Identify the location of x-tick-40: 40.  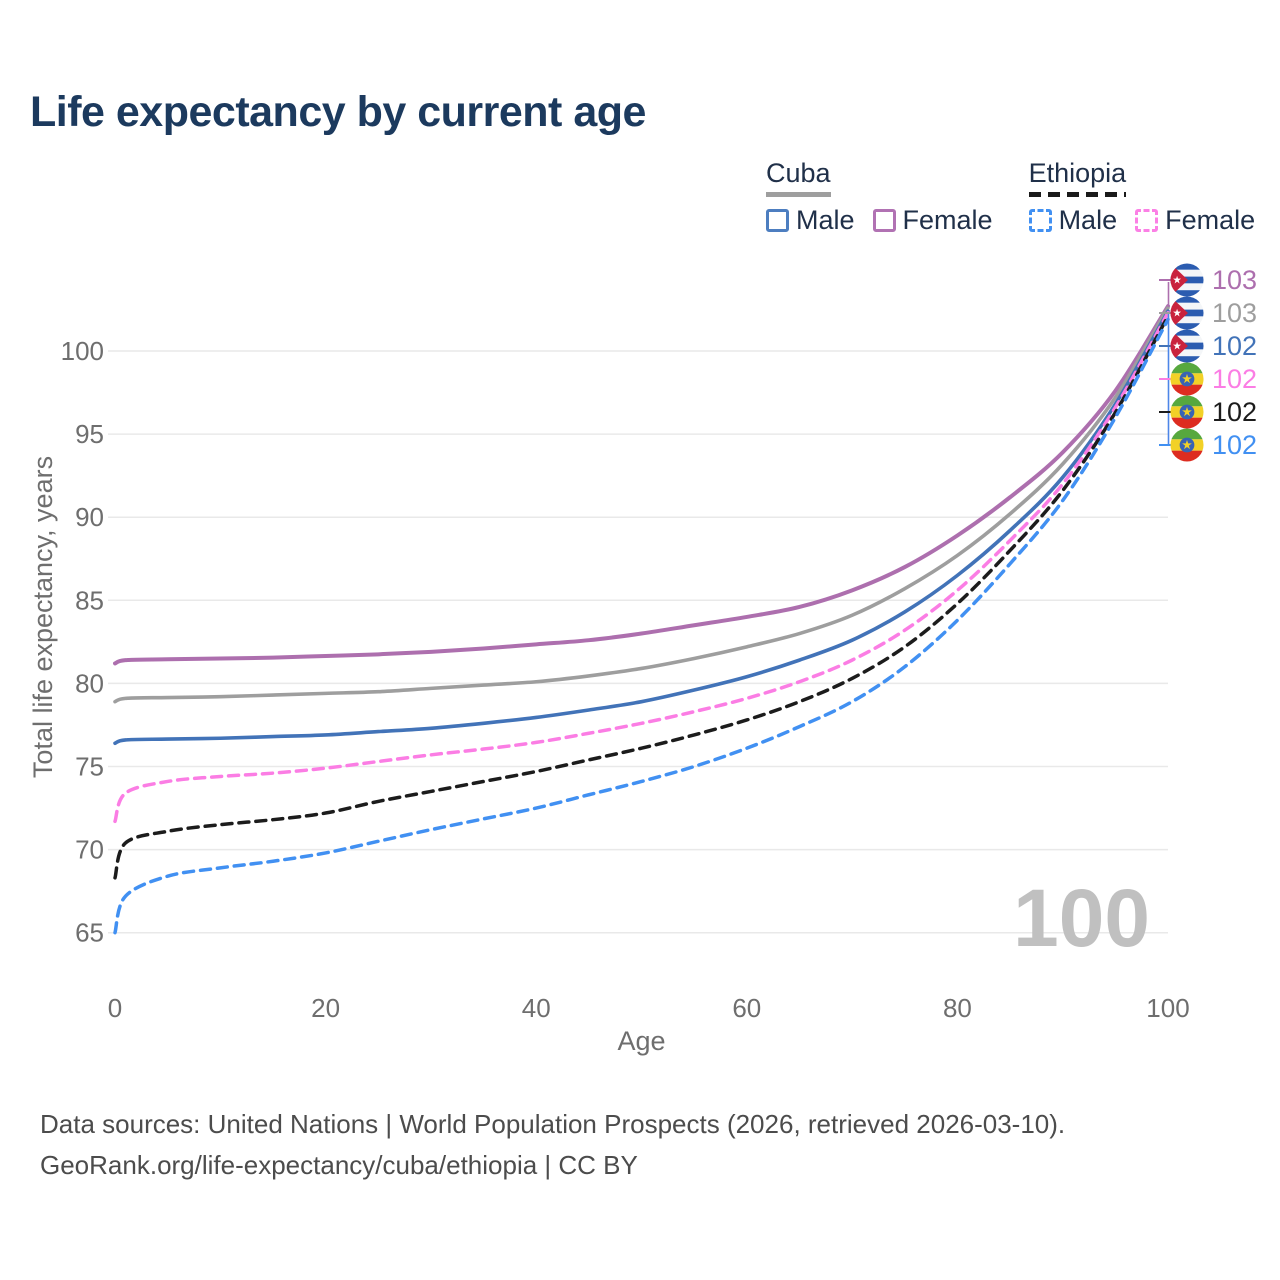
(536, 1008).